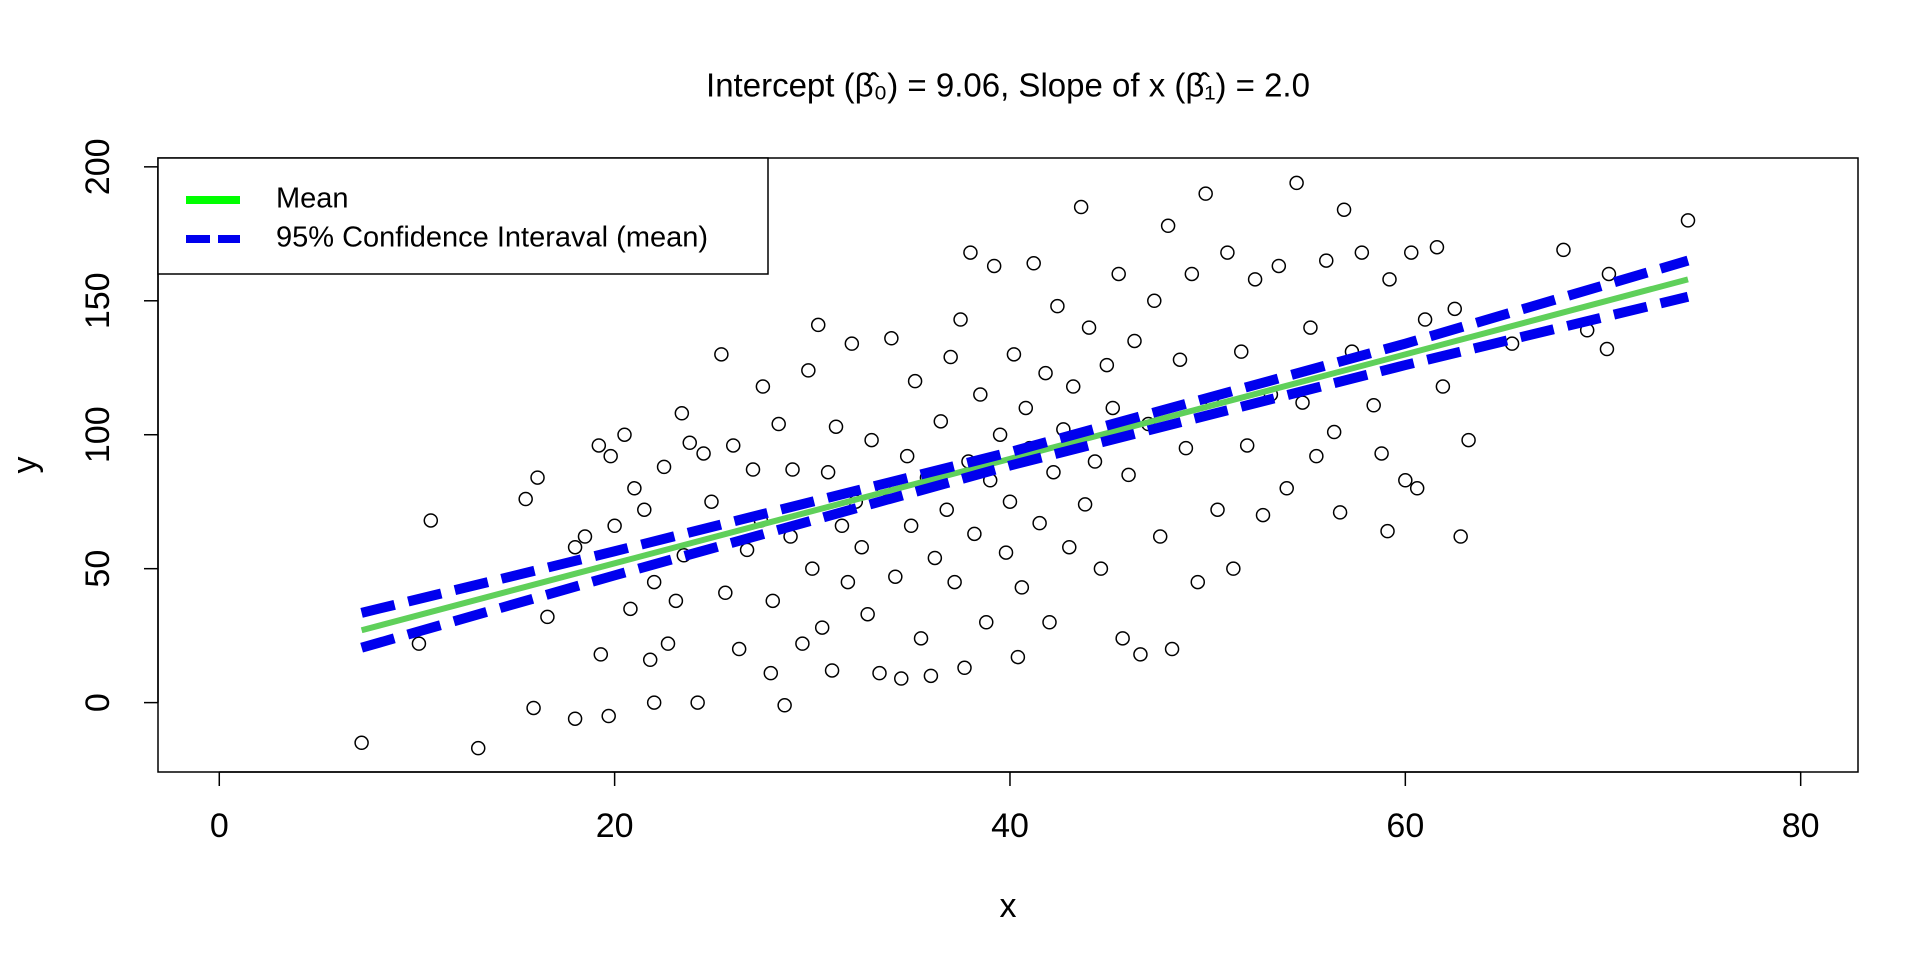  What do you see at coordinates (98, 702) in the screenshot?
I see `y-tick-label: 0` at bounding box center [98, 702].